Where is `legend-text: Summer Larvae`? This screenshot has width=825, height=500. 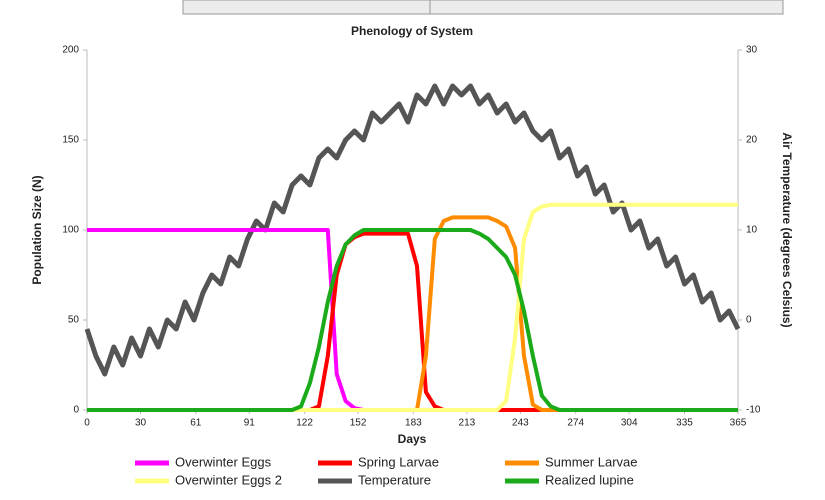
legend-text: Summer Larvae is located at coordinates (591, 461).